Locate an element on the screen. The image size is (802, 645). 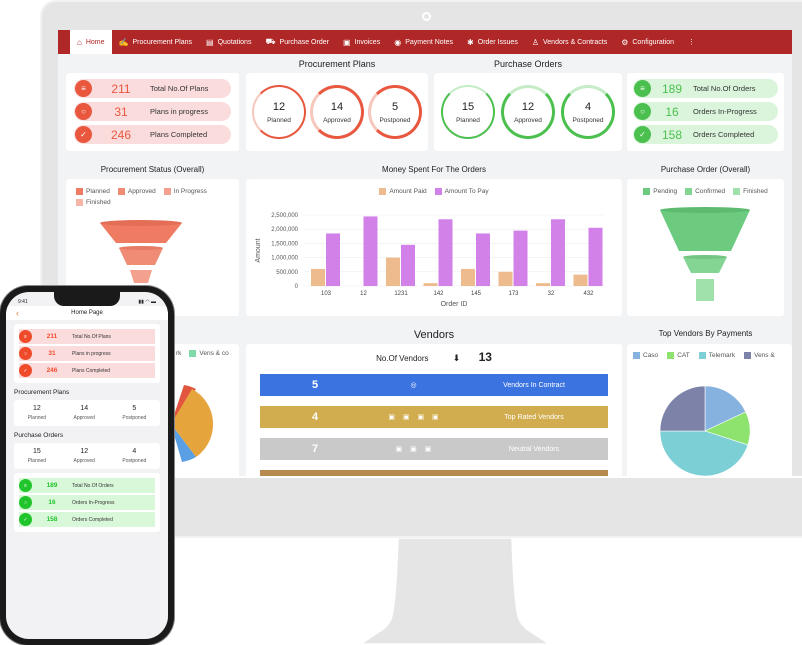
nav-procurement-plans: ✍ Procurement Plans is located at coordinates (155, 42).